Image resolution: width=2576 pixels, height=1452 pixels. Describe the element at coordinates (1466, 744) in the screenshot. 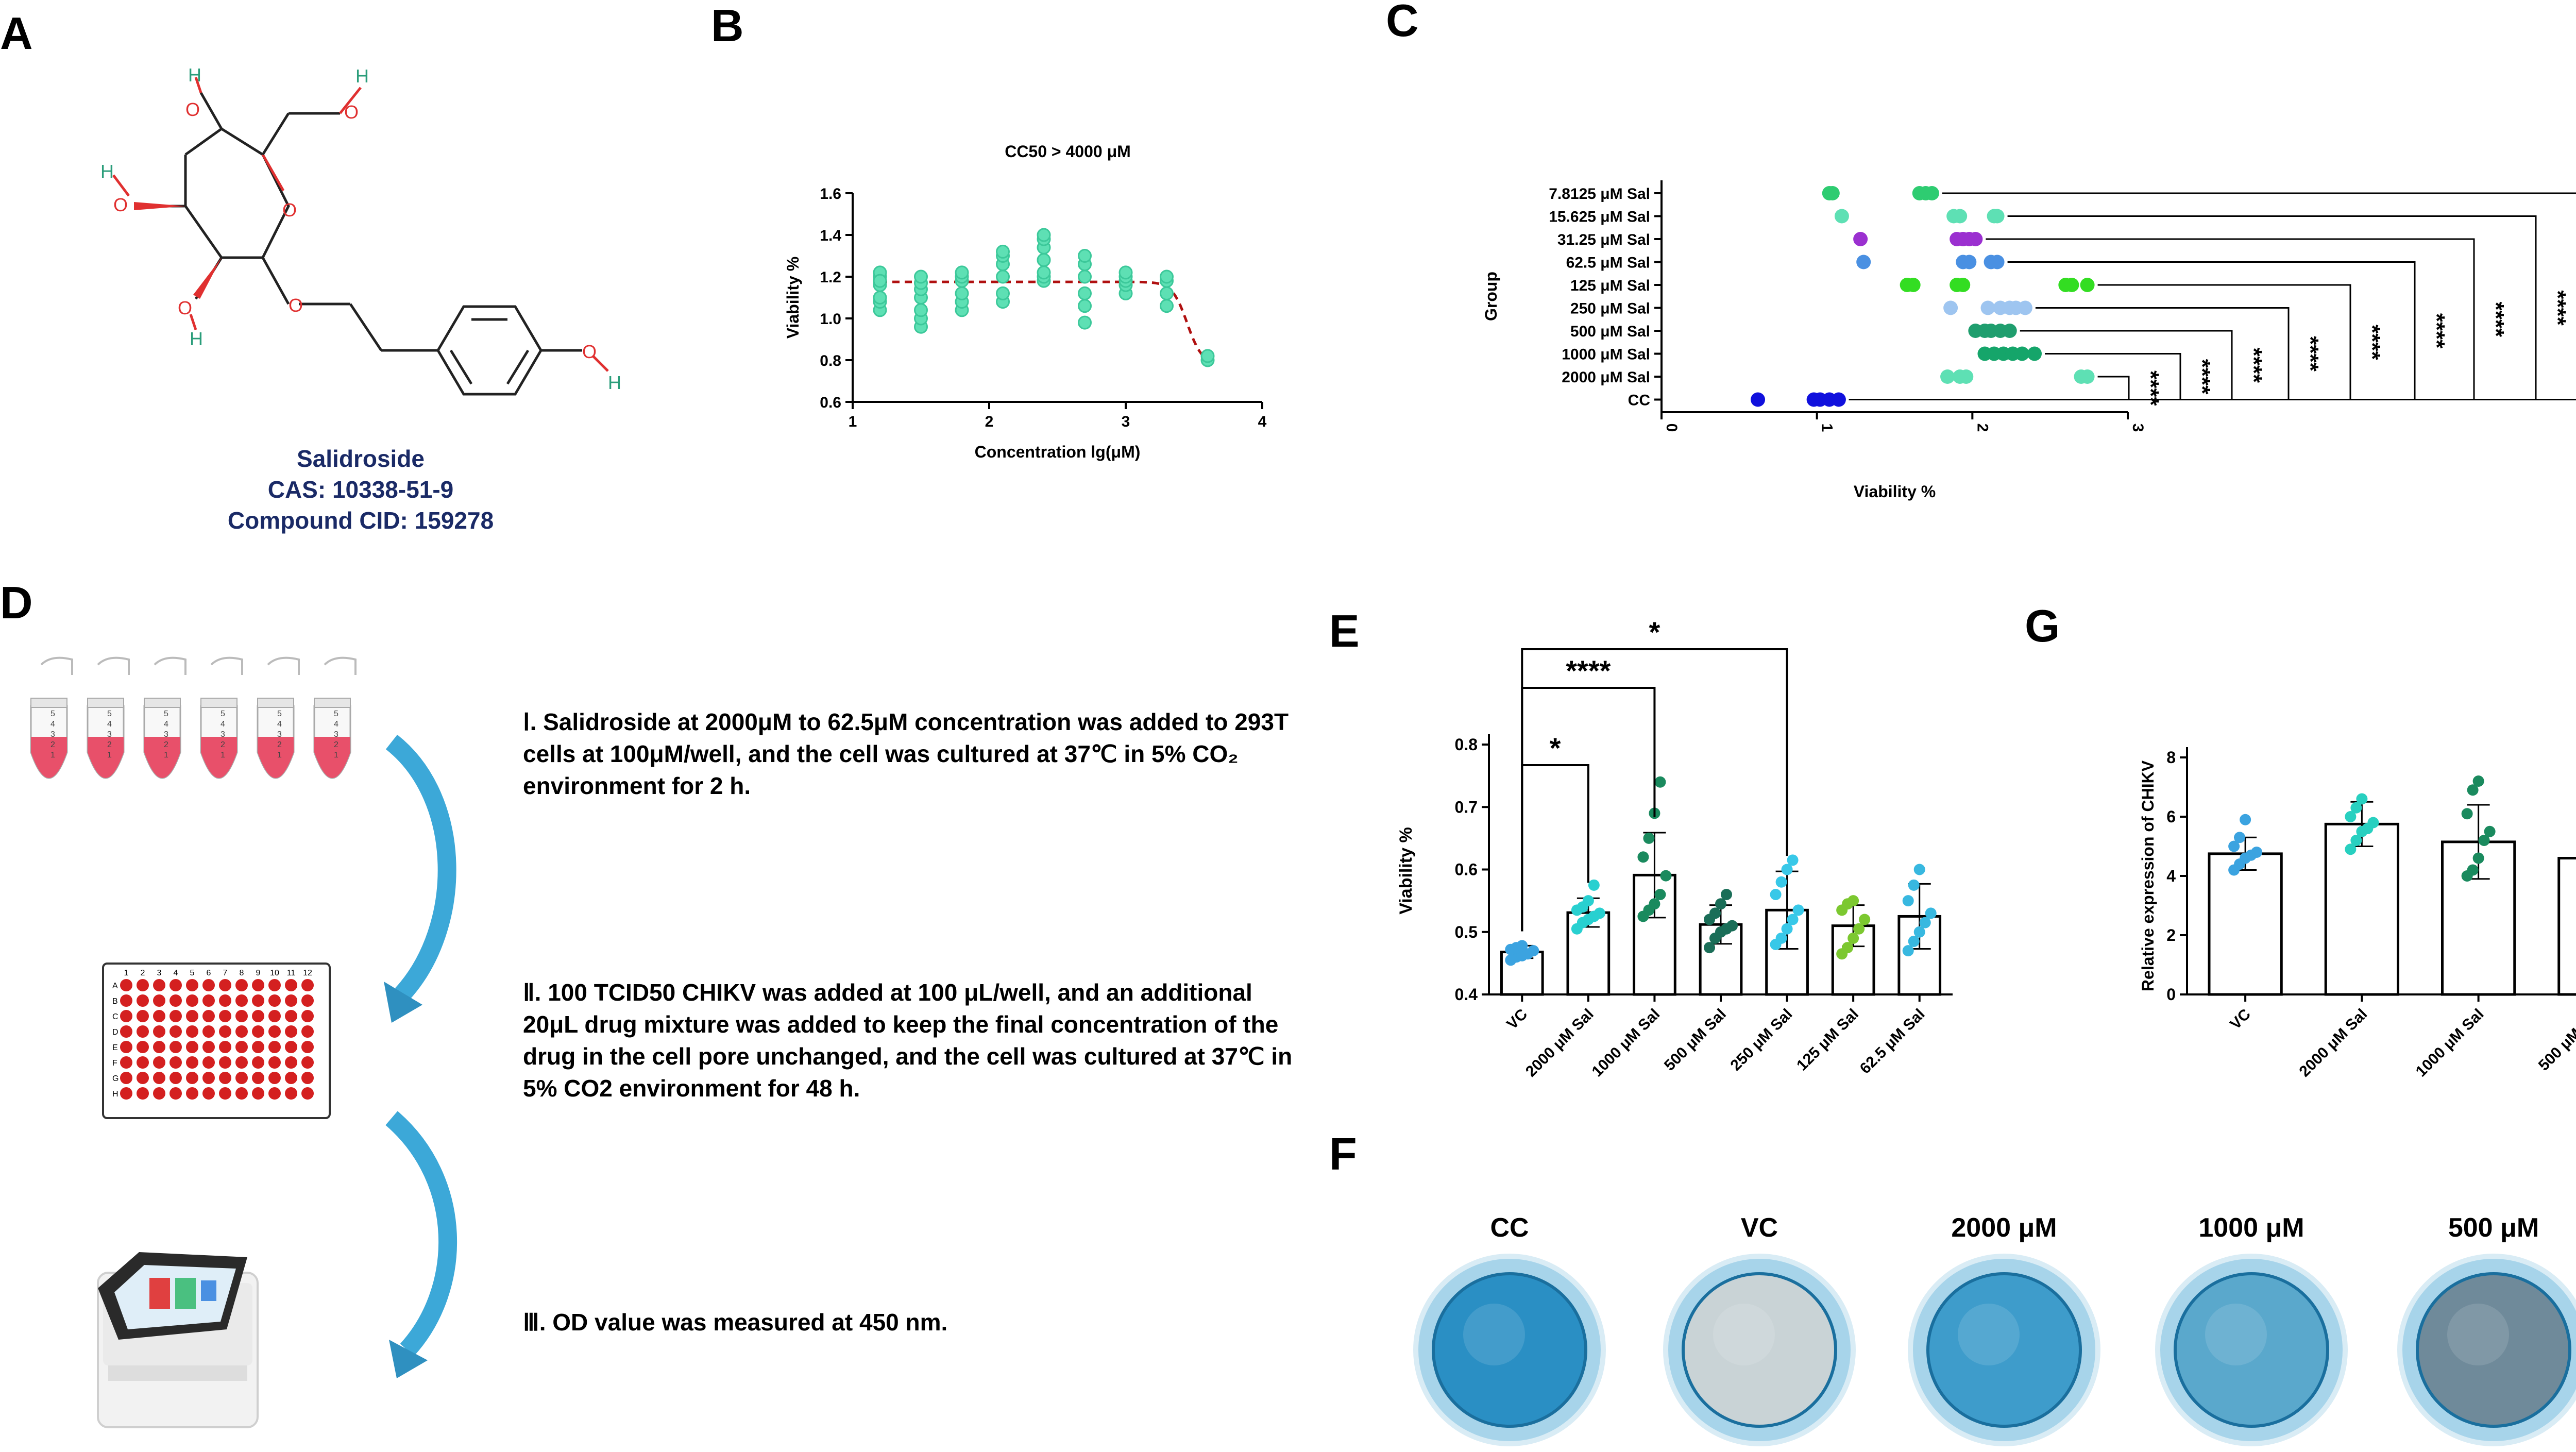

I see `panelE-ytick-label: 0.8` at that location.